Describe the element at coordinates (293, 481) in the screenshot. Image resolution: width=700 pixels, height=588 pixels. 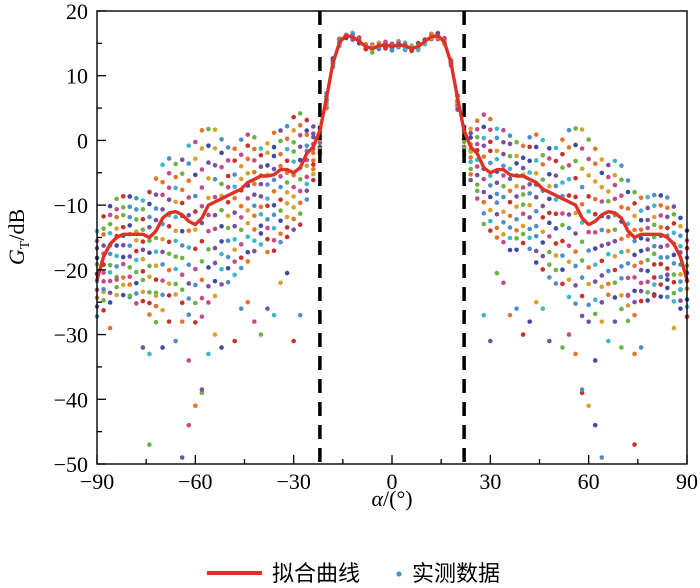
I see `x-tick-label: −30` at that location.